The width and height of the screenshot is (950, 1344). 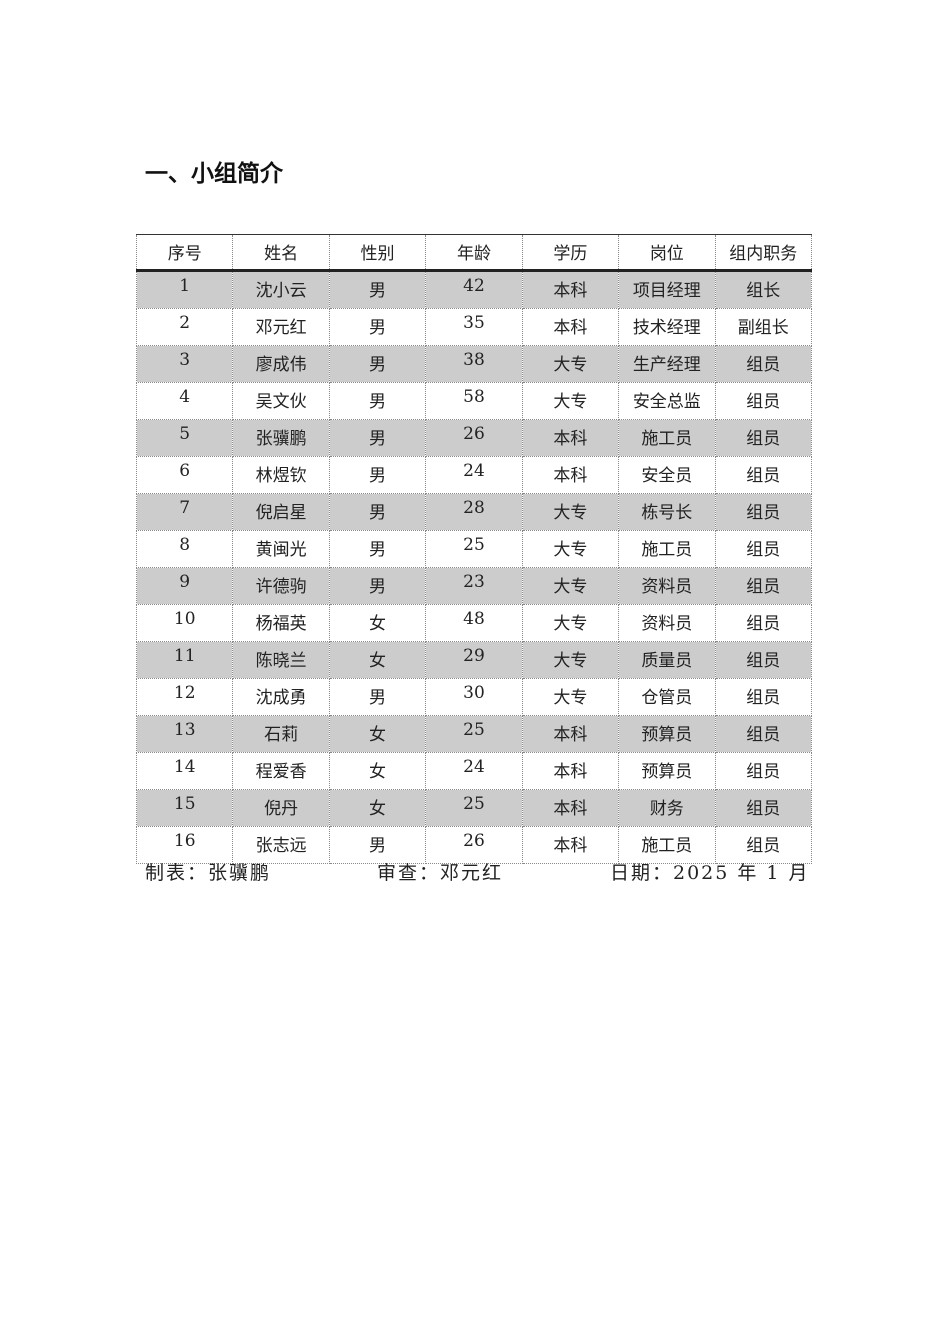 I want to click on table-cell: 生产经理, so click(x=667, y=364).